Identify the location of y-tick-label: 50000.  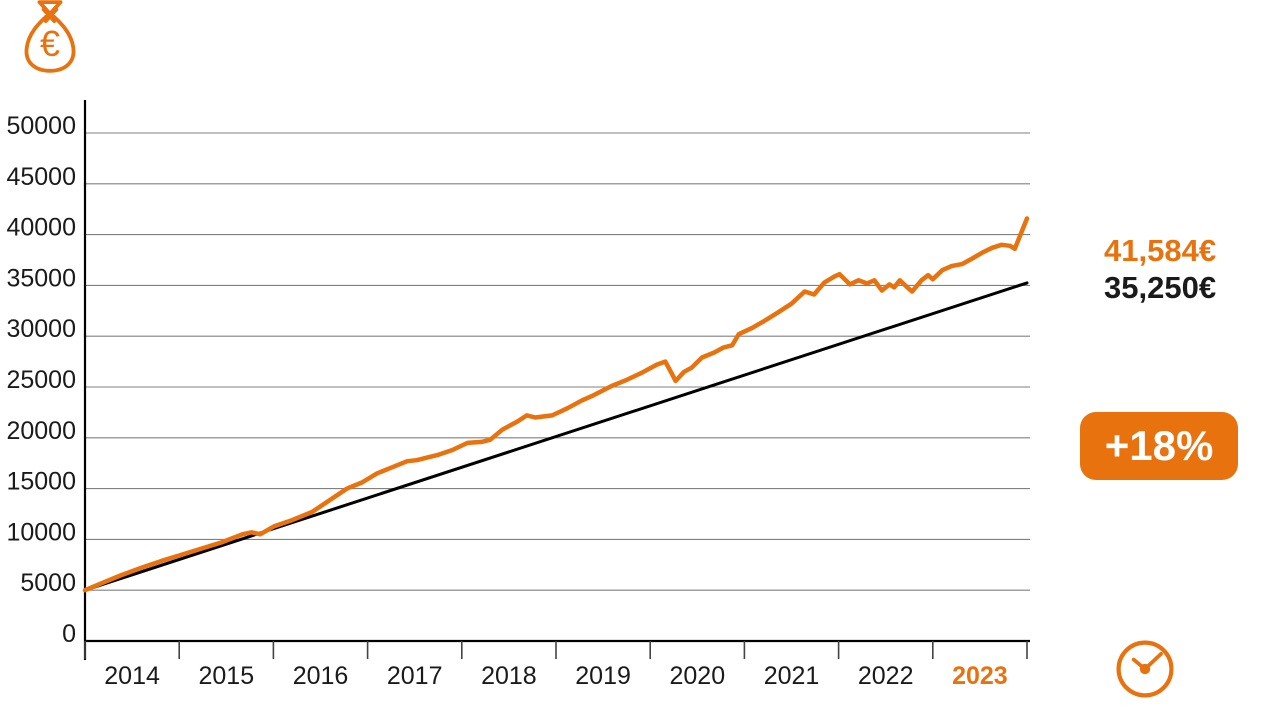
(41, 126).